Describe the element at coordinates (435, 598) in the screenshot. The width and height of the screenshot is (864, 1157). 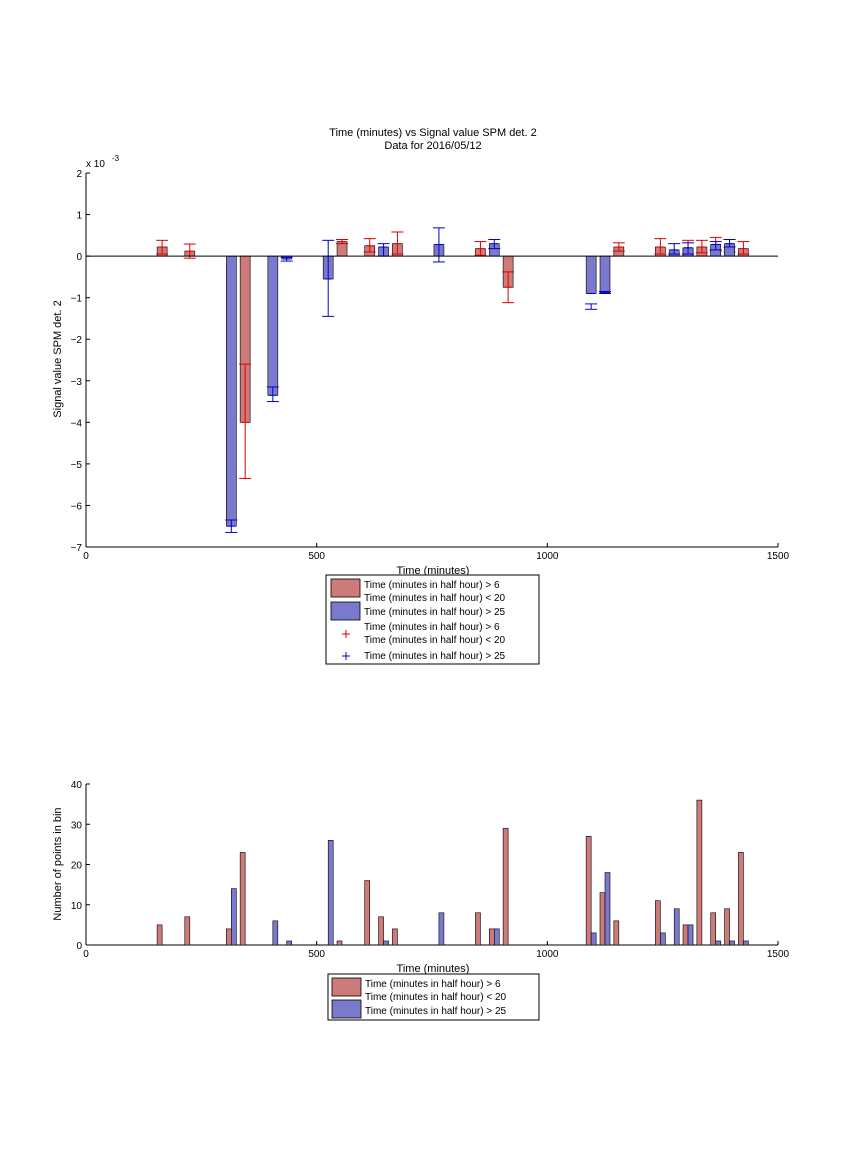
I see `signal-legend-red-label-2: Time (minutes in half hour) < 20` at that location.